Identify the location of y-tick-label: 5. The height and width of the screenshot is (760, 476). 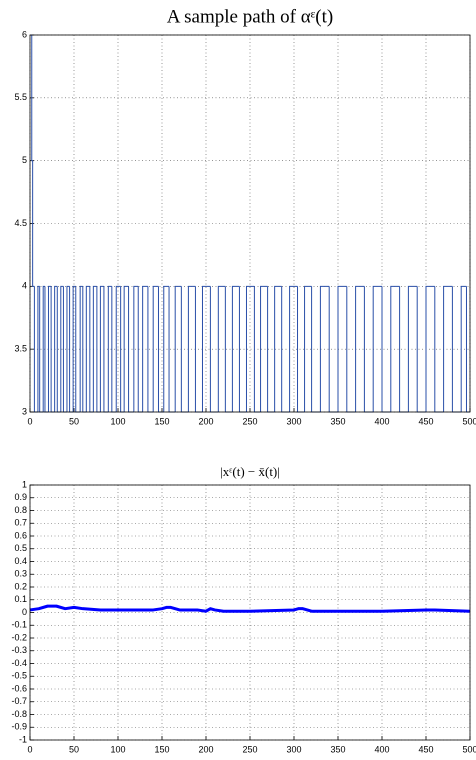
(24, 160).